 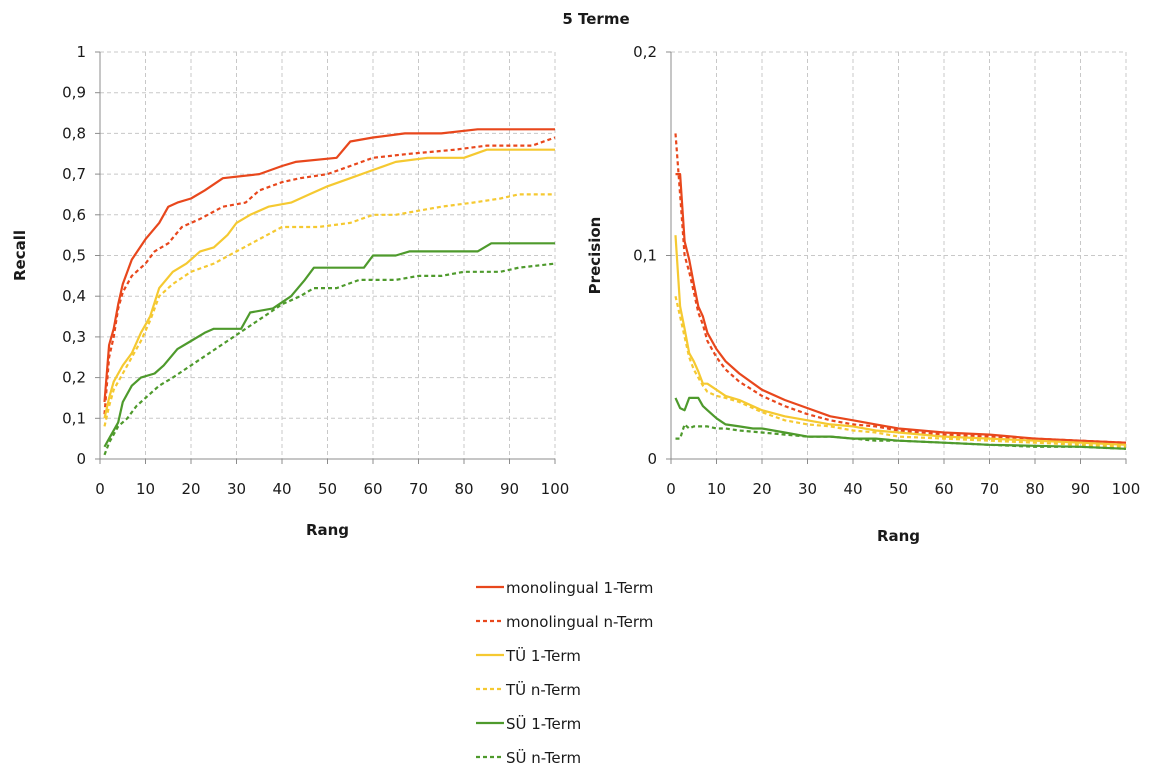 What do you see at coordinates (652, 459) in the screenshot?
I see `precision-y-tick-label: 0` at bounding box center [652, 459].